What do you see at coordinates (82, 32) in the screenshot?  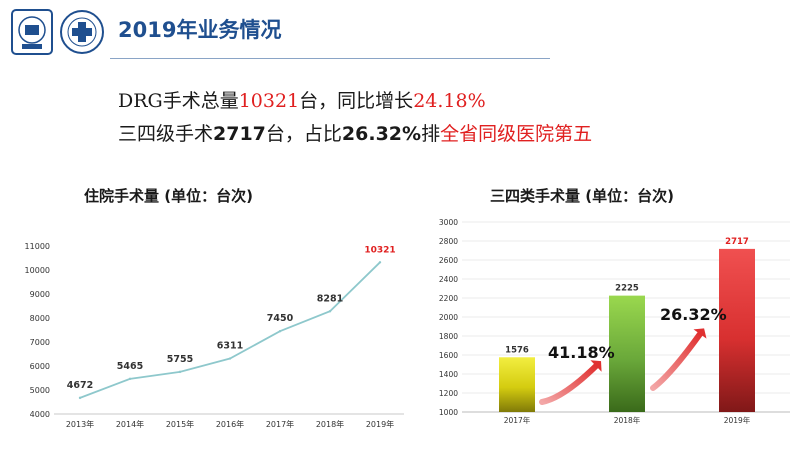 I see `hospital-logo-icon` at bounding box center [82, 32].